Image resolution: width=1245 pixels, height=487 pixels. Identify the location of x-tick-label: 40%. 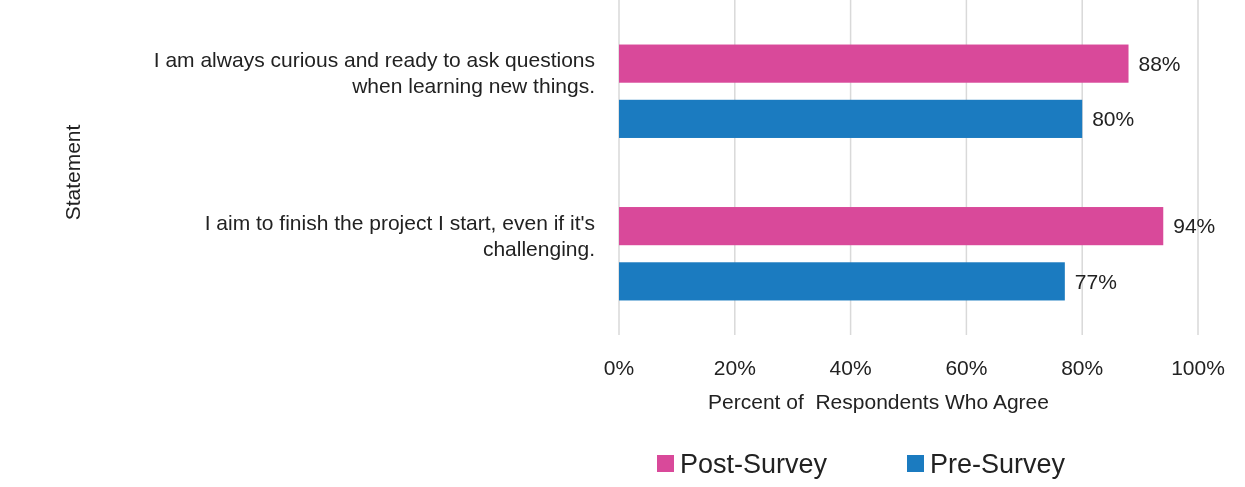
(850, 367).